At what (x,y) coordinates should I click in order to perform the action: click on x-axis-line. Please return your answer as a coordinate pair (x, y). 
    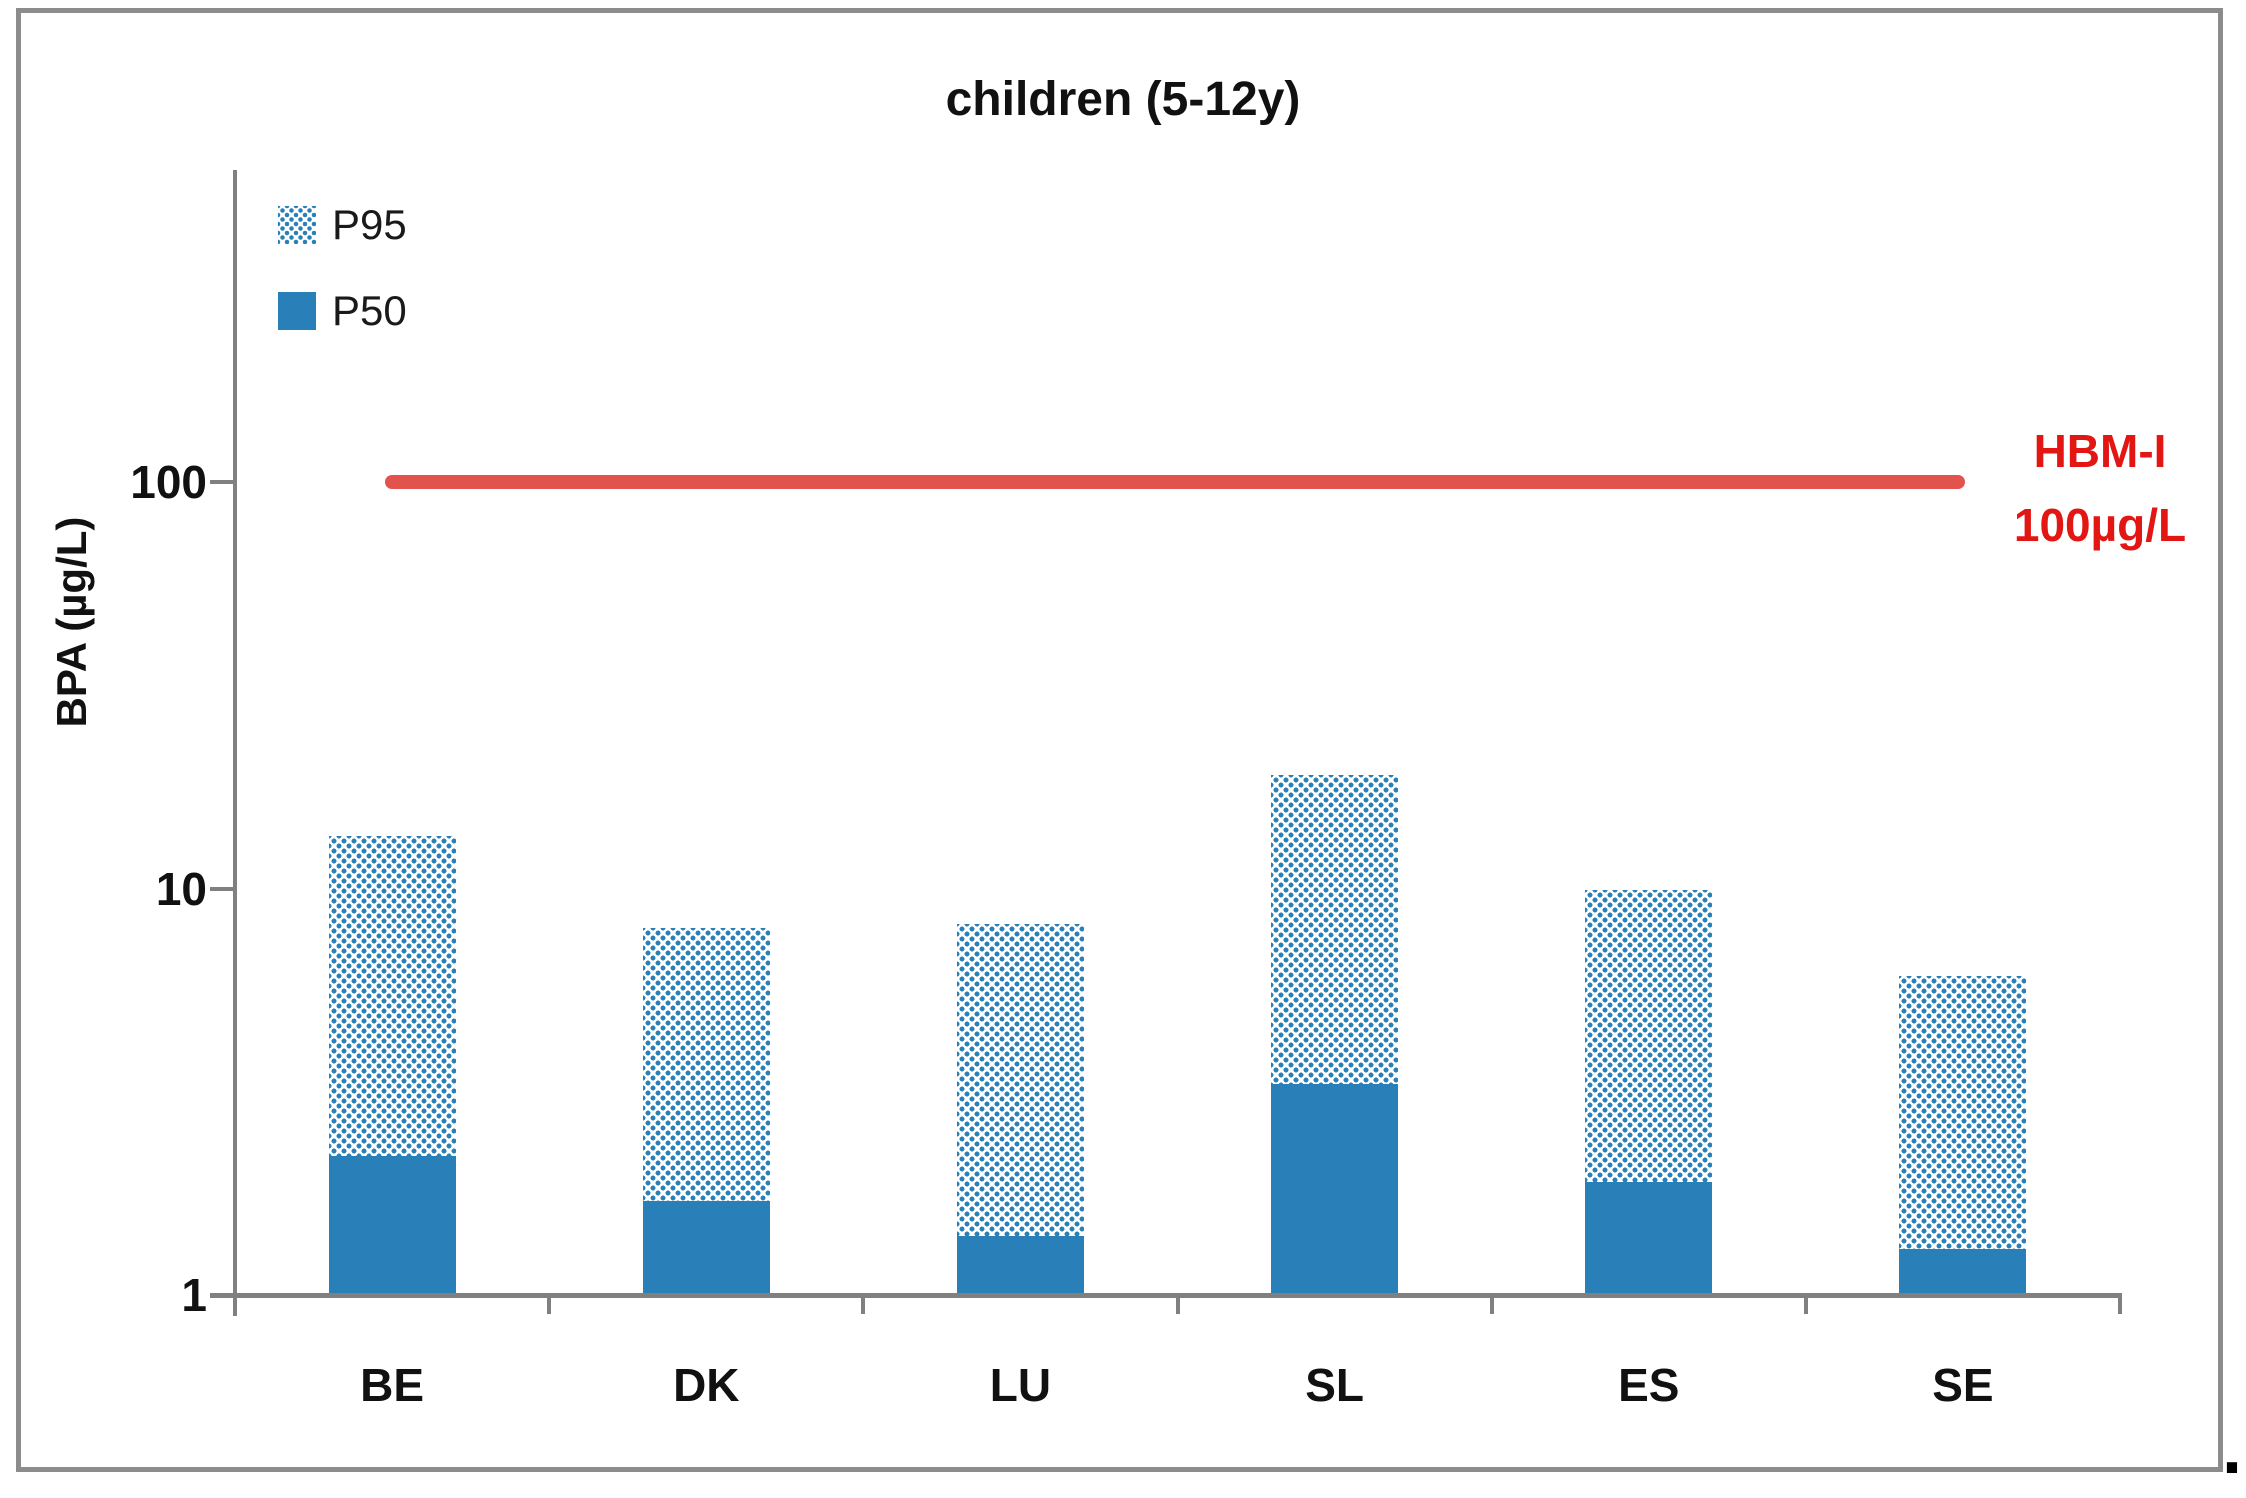
    Looking at the image, I should click on (1166, 1295).